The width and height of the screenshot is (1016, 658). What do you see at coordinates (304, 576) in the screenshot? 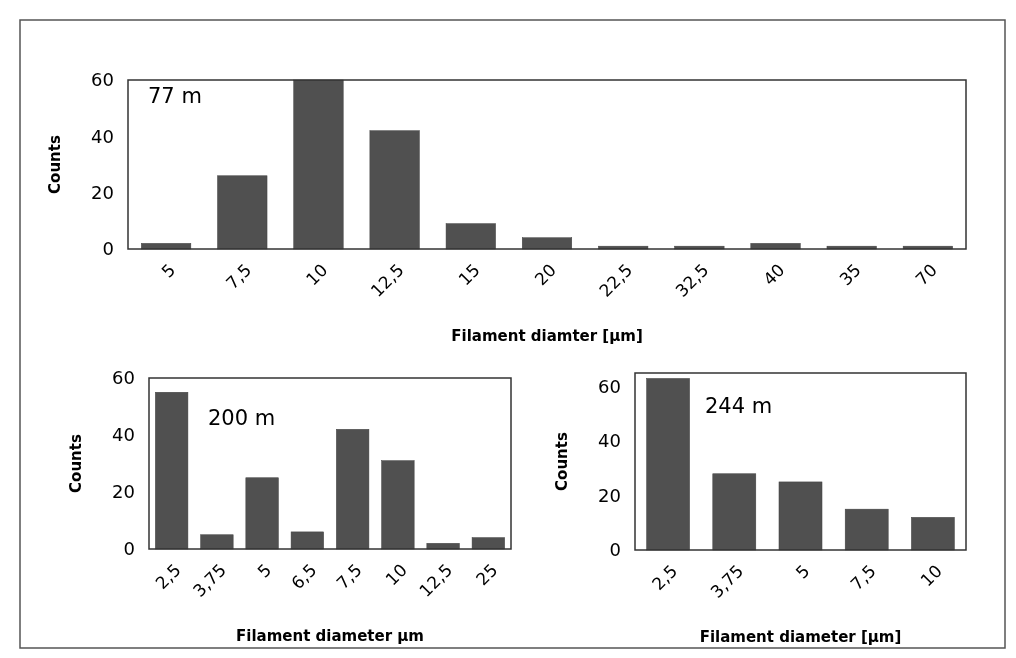
I see `x-tick-label: 6,5` at bounding box center [304, 576].